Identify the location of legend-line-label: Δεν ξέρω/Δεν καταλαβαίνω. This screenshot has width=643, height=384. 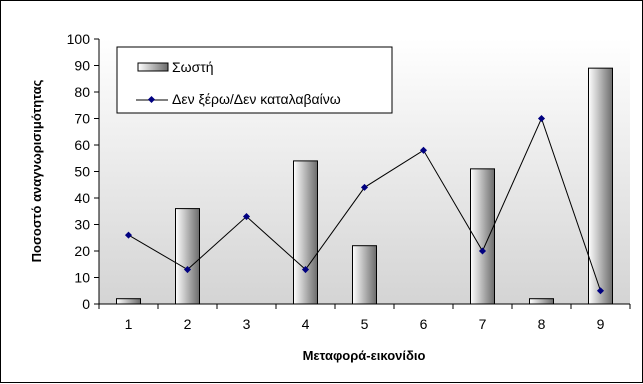
(256, 99).